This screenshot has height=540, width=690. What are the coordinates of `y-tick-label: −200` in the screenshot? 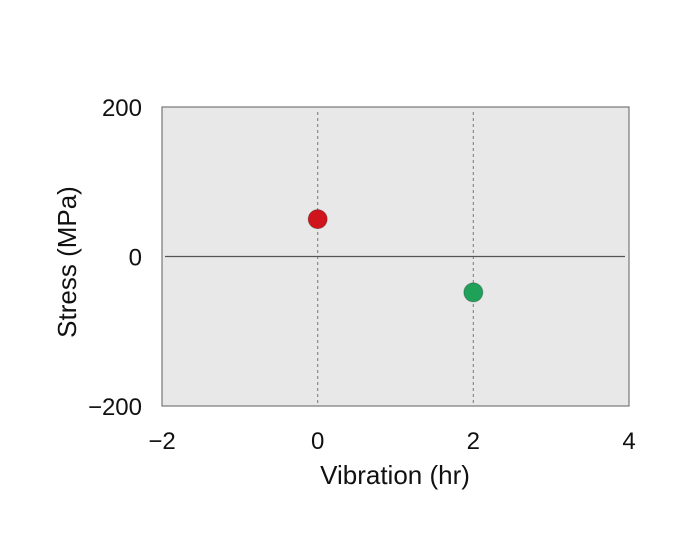 It's located at (115, 407).